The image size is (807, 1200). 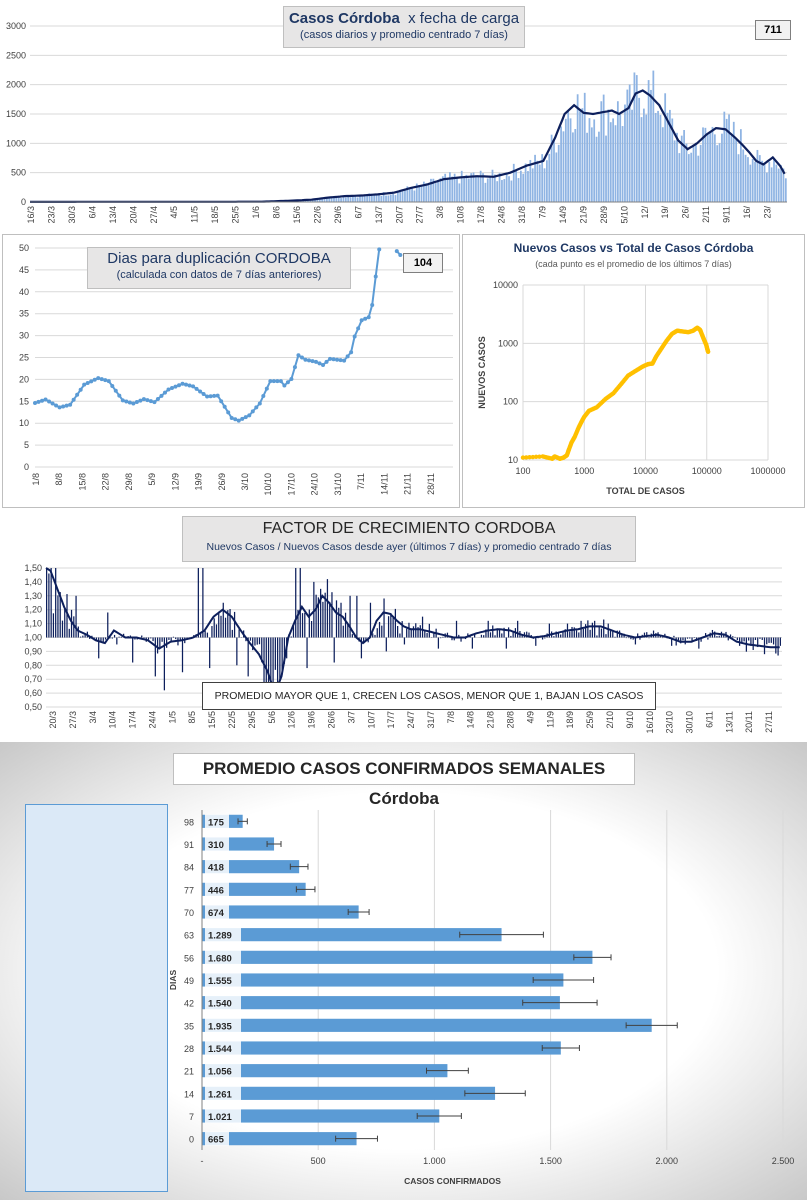 I want to click on x-tick-label: 22/6, so click(x=317, y=215).